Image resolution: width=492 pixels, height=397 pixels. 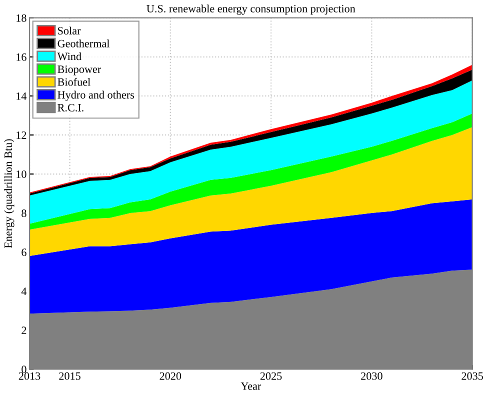 I want to click on legend-label: Wind, so click(x=69, y=56).